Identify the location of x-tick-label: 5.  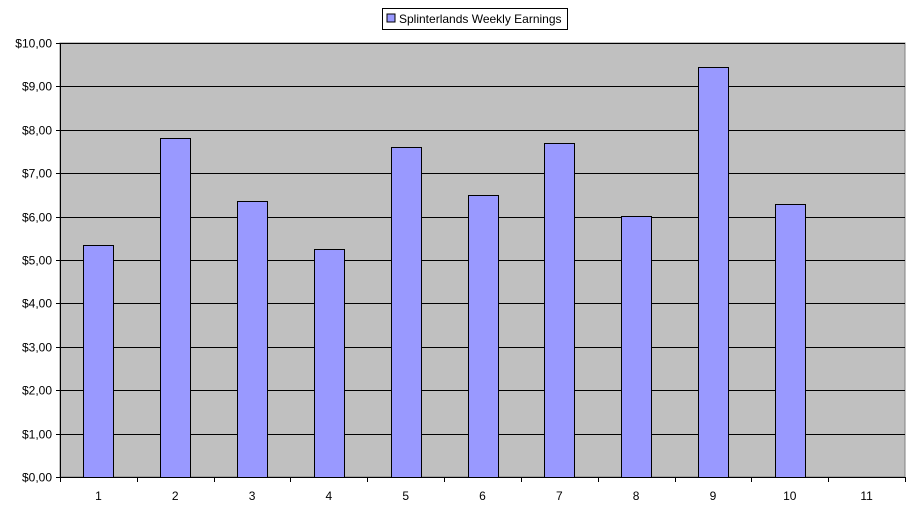
(405, 496).